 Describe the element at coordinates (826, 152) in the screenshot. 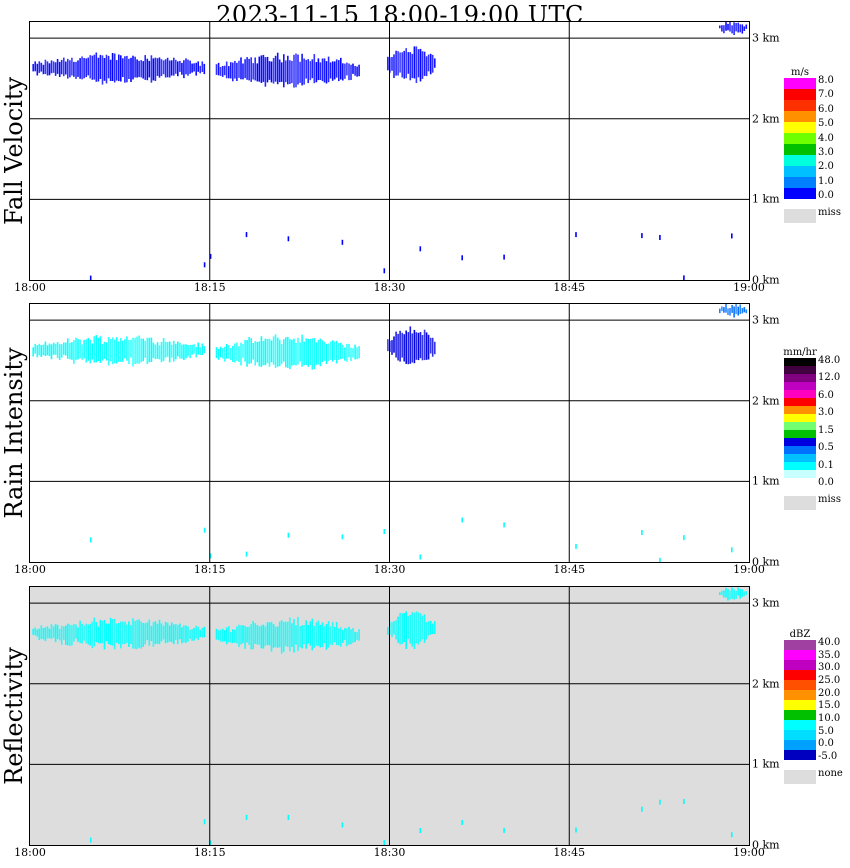

I see `fall-velocity-colorbar-label: 3.0` at that location.